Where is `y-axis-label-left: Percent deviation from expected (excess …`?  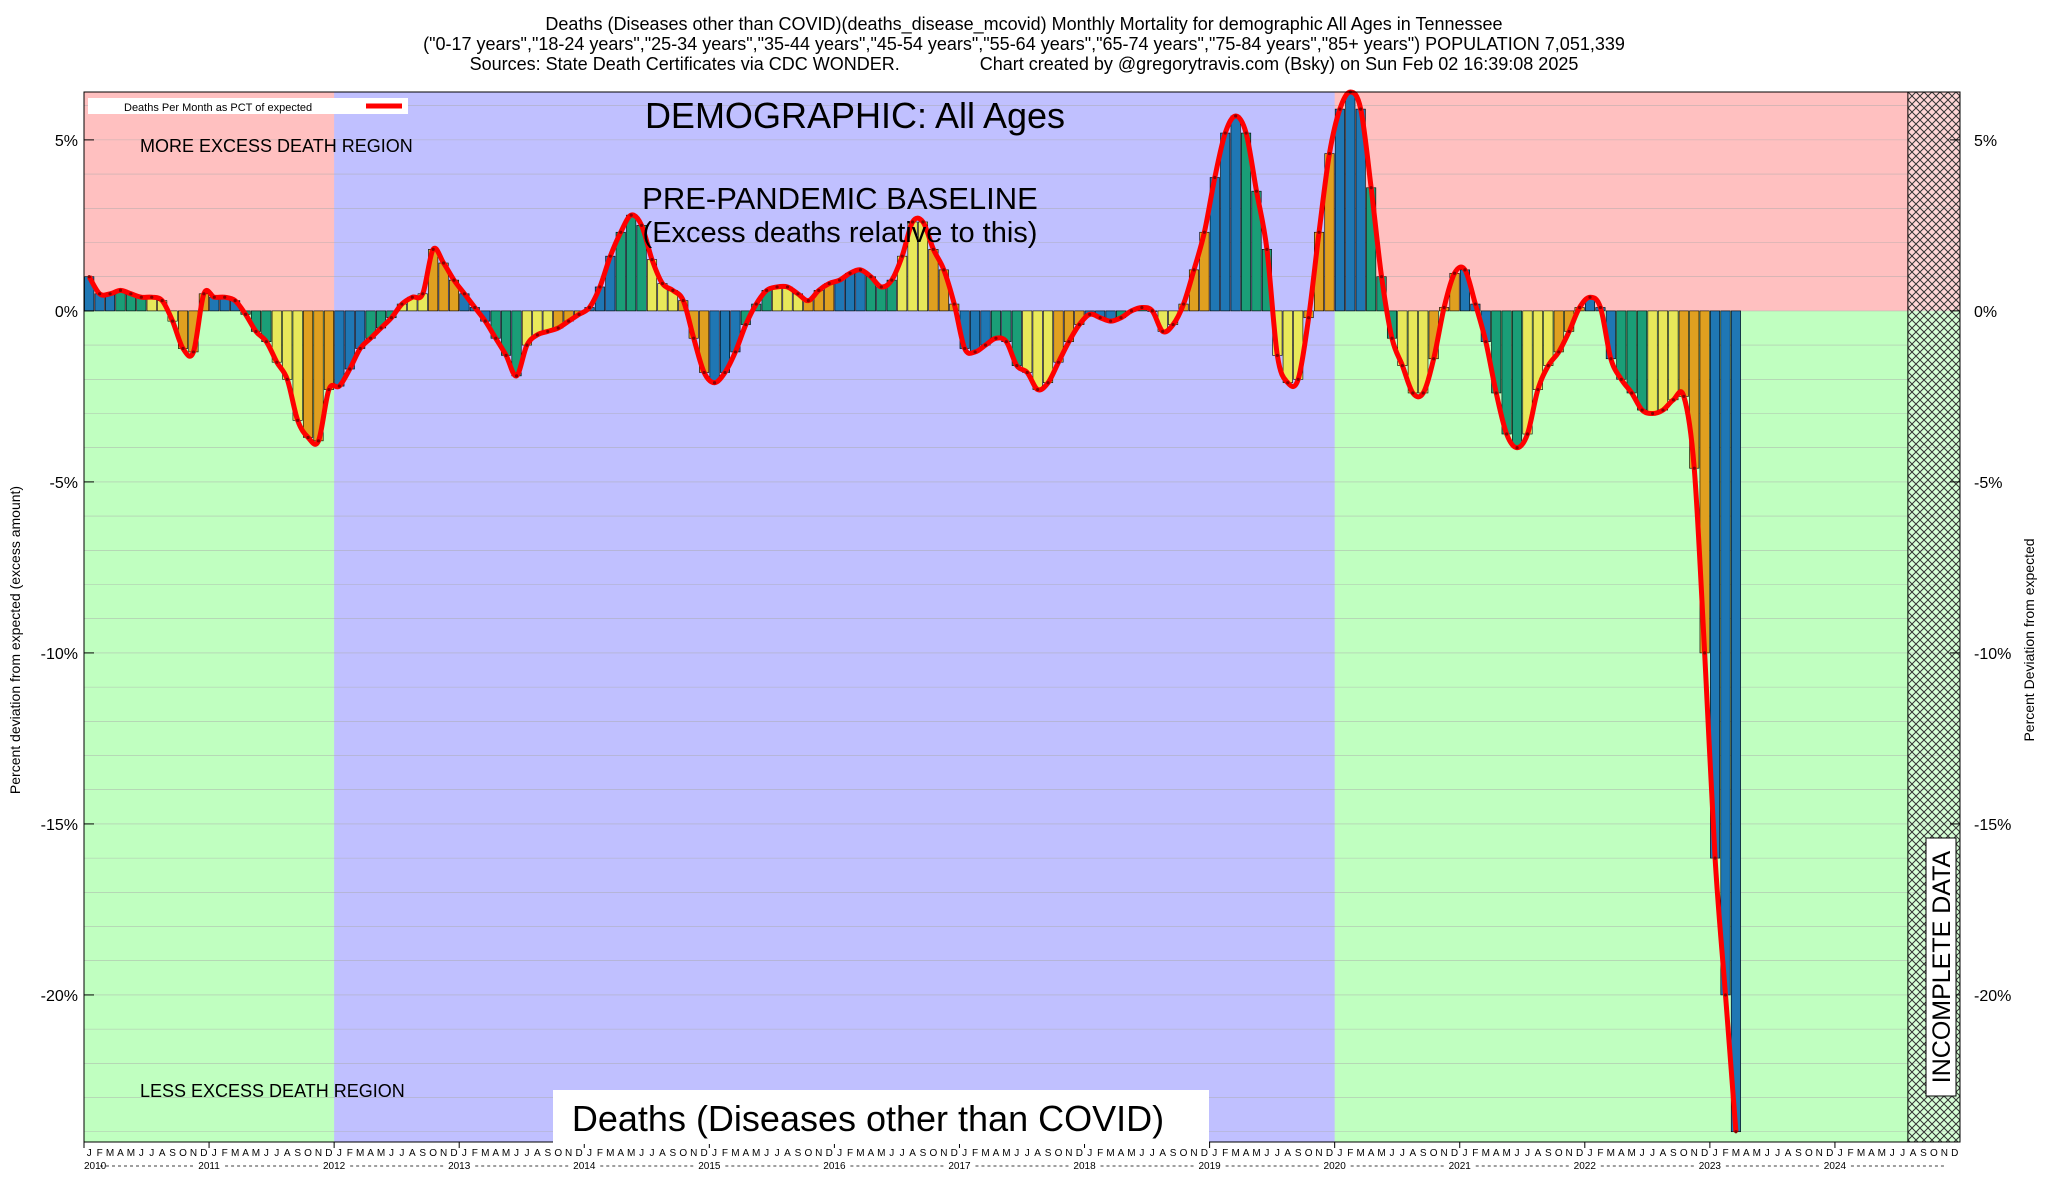
y-axis-label-left: Percent deviation from expected (excess … is located at coordinates (15, 640).